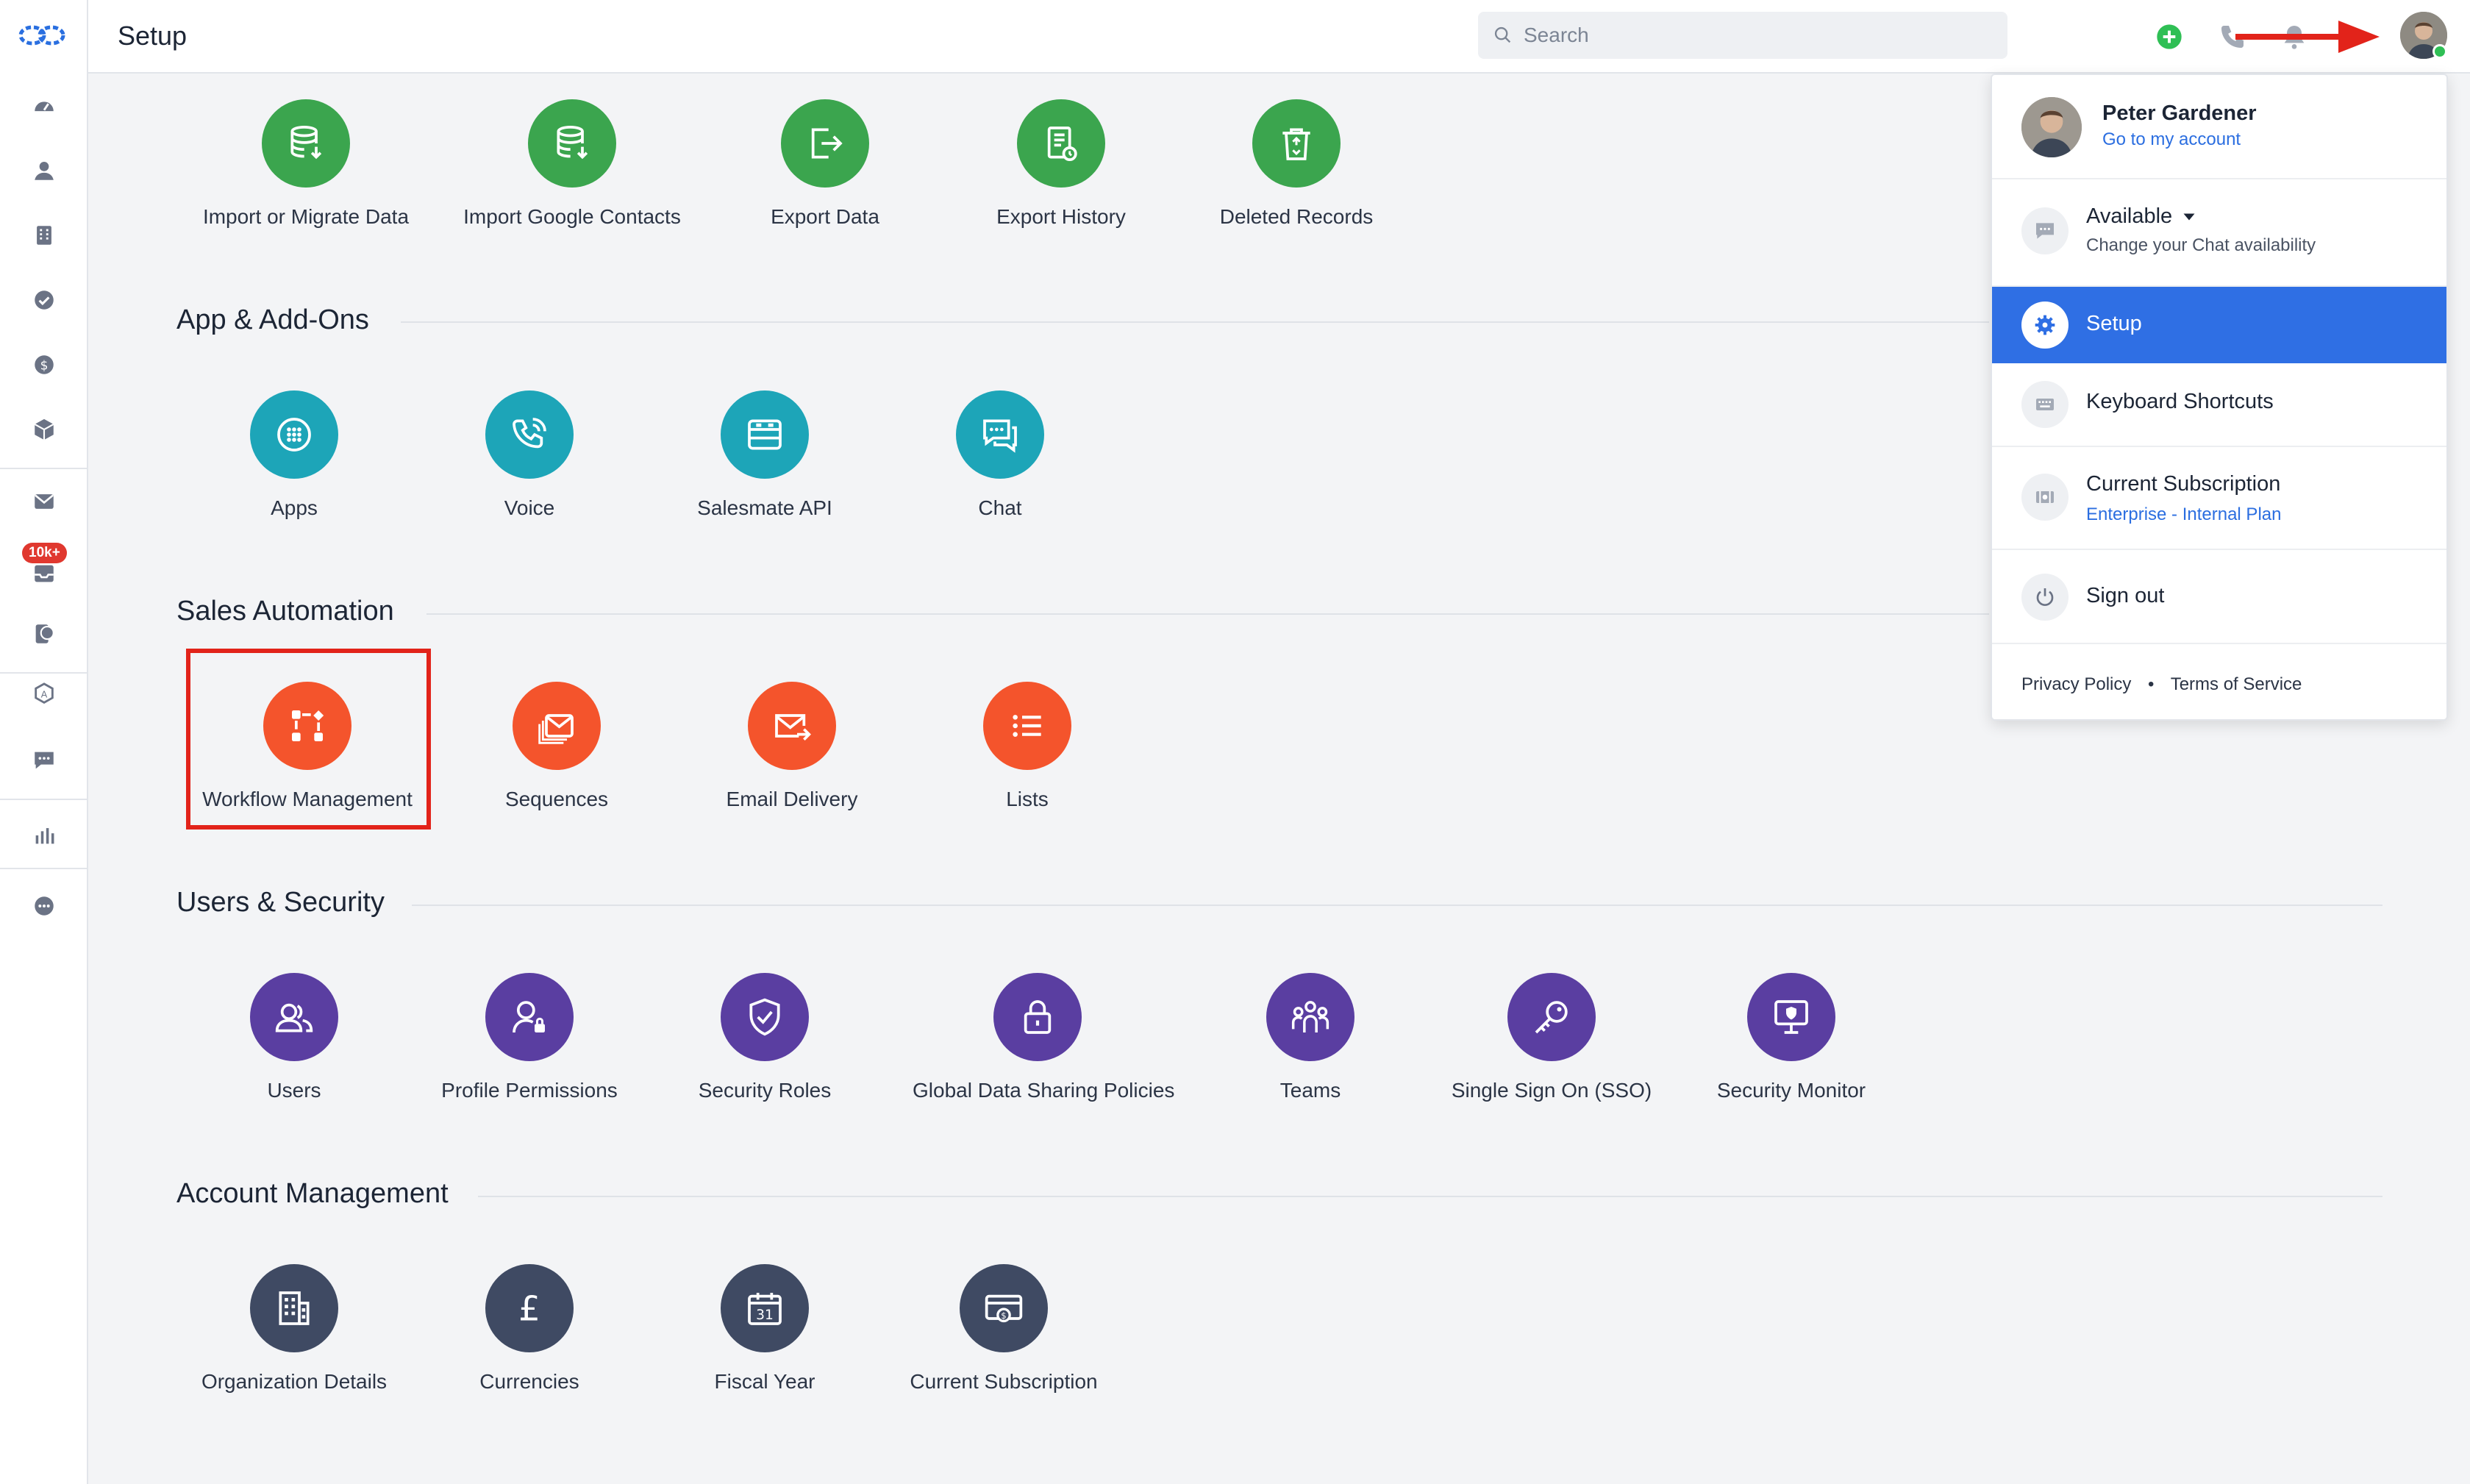 The image size is (2470, 1484). What do you see at coordinates (1061, 216) in the screenshot?
I see `tile-label: Export History` at bounding box center [1061, 216].